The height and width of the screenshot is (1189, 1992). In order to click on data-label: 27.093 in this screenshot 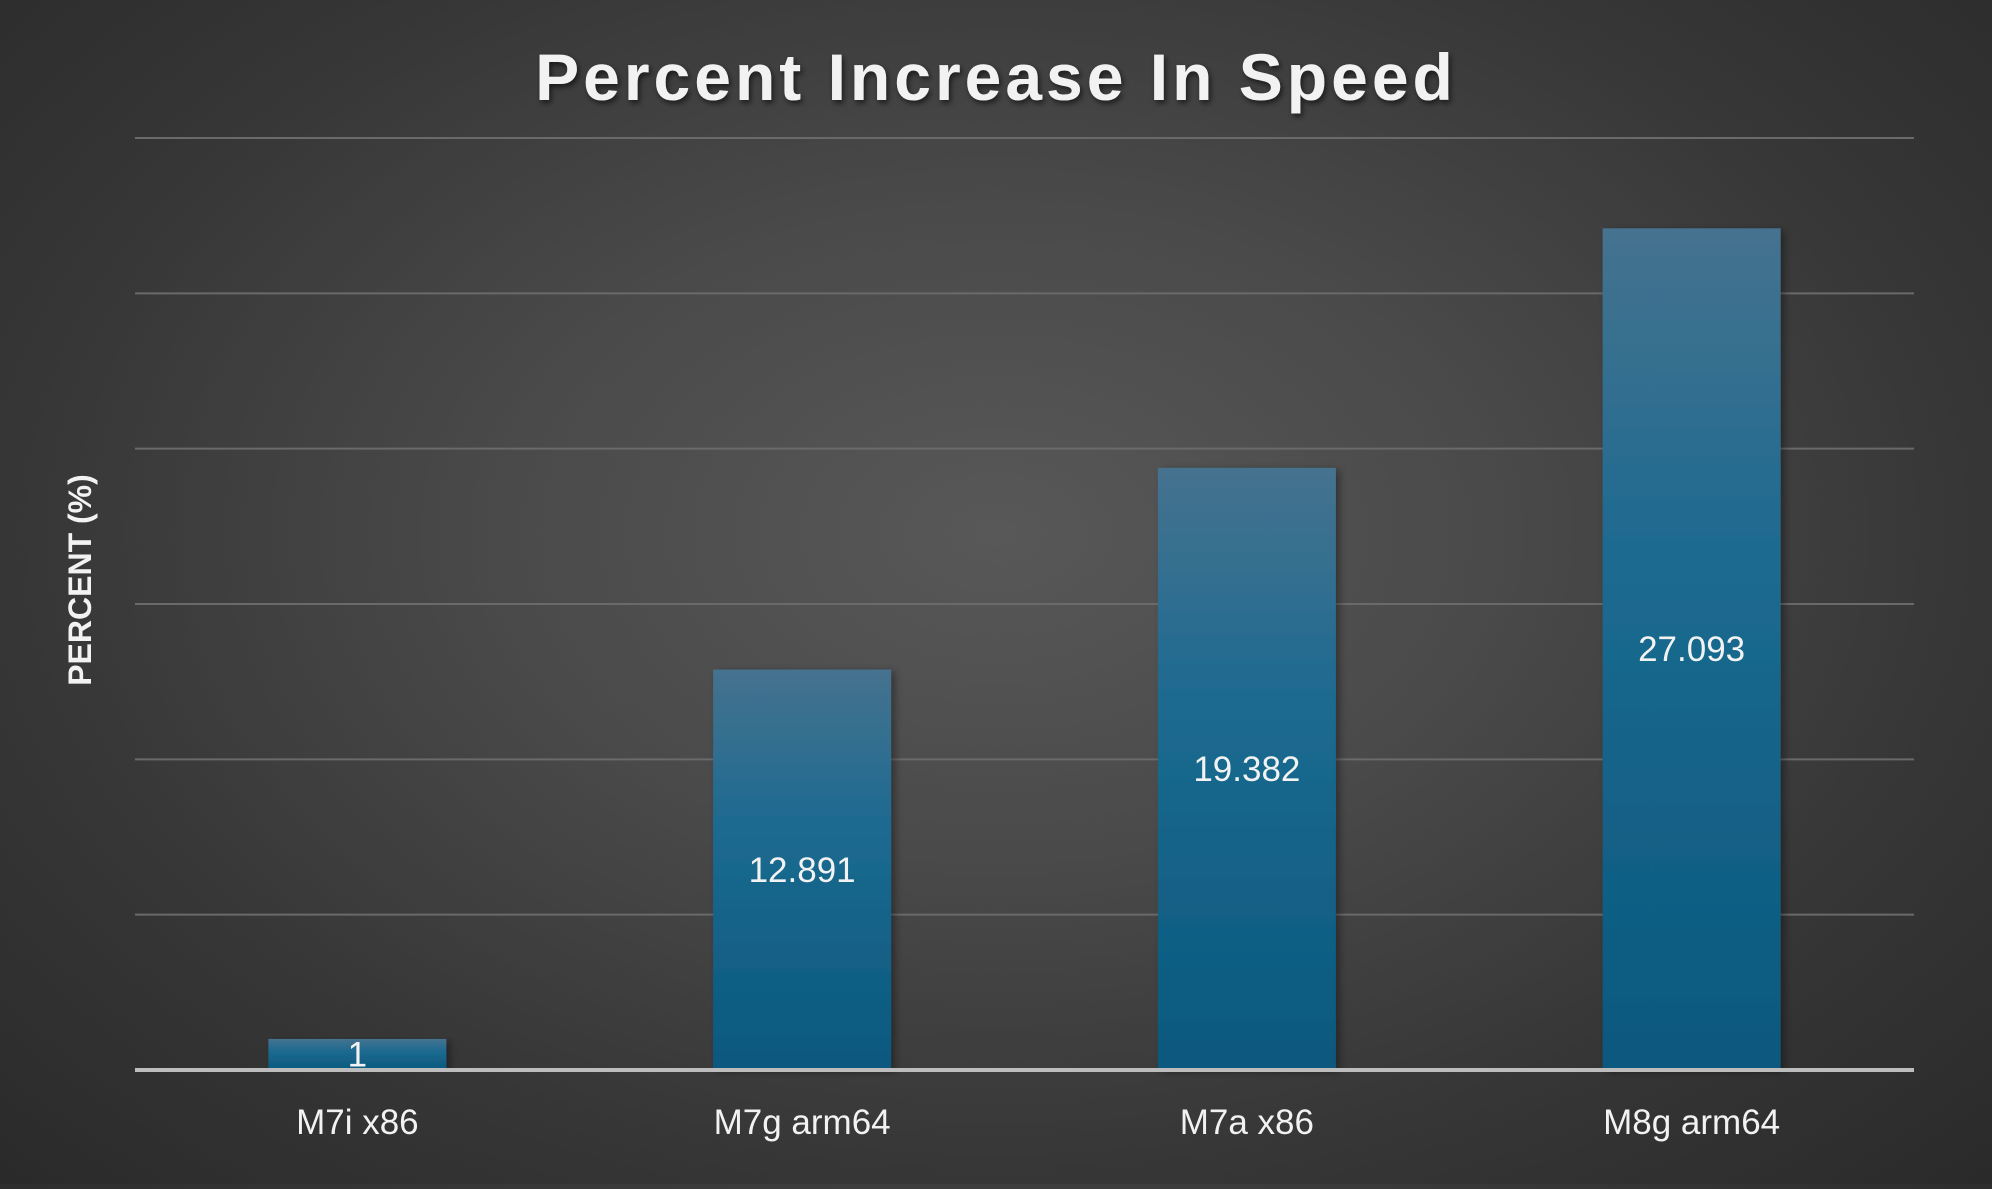, I will do `click(1691, 649)`.